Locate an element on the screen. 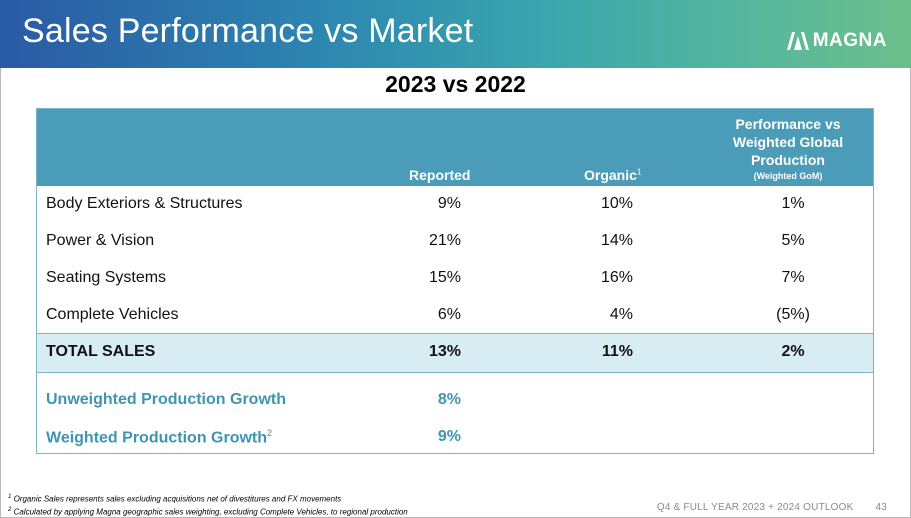  unweighted-production-row: Unweighted Production Growth 8% is located at coordinates (455, 400).